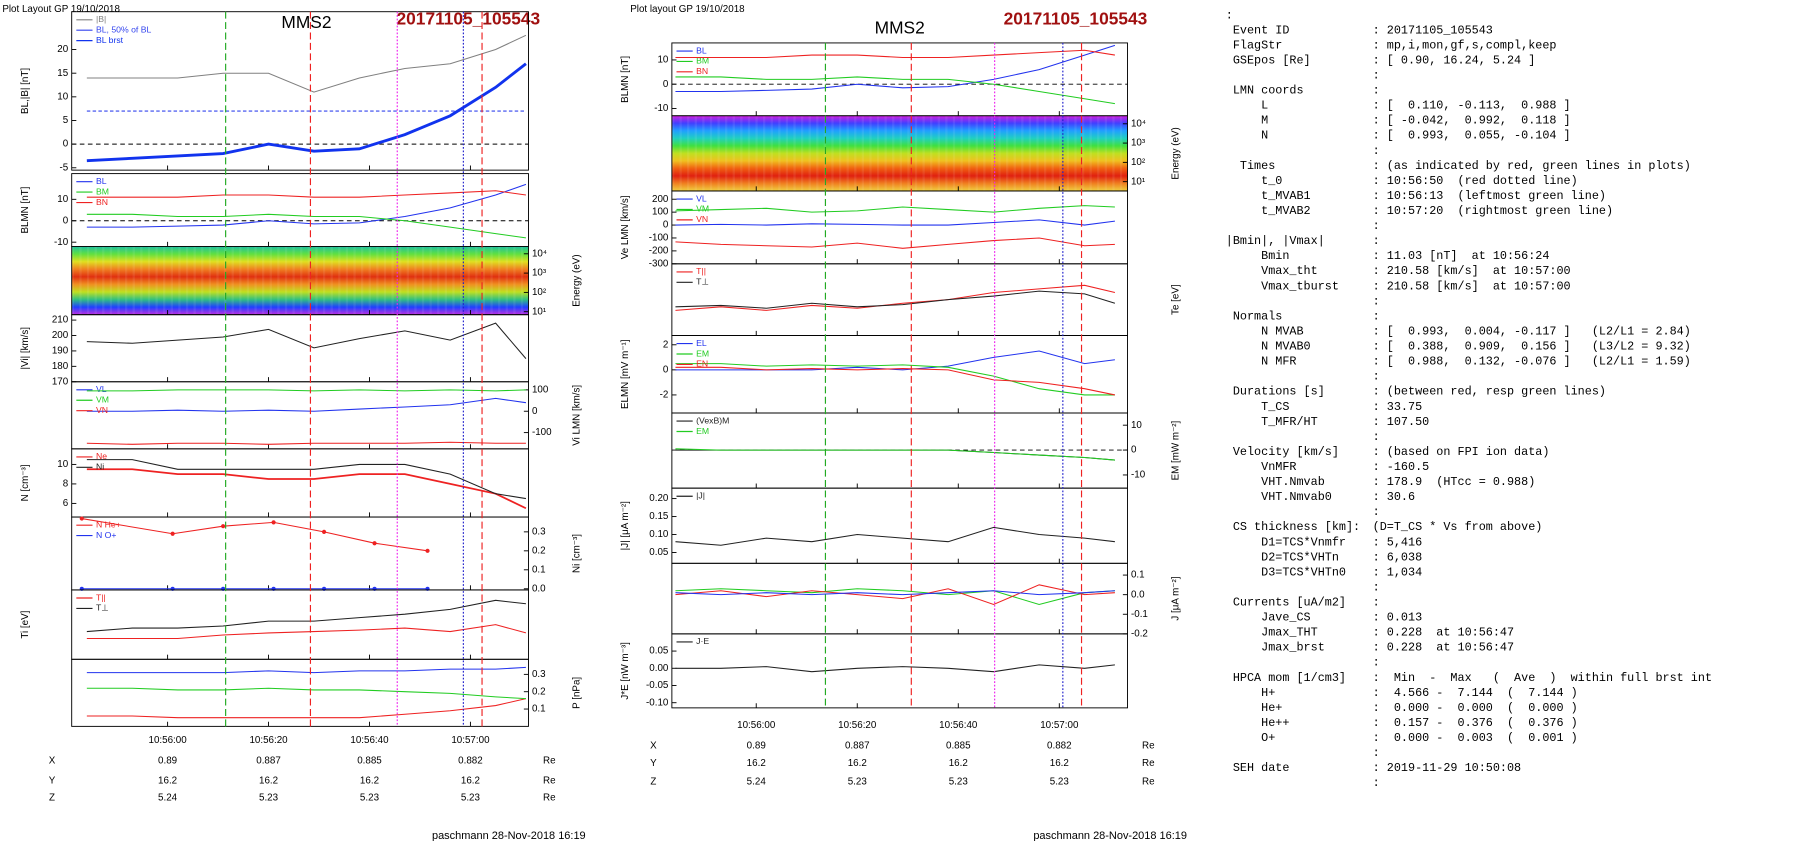 The image size is (1804, 841). What do you see at coordinates (1247, 136) in the screenshot?
I see `info-key: N` at bounding box center [1247, 136].